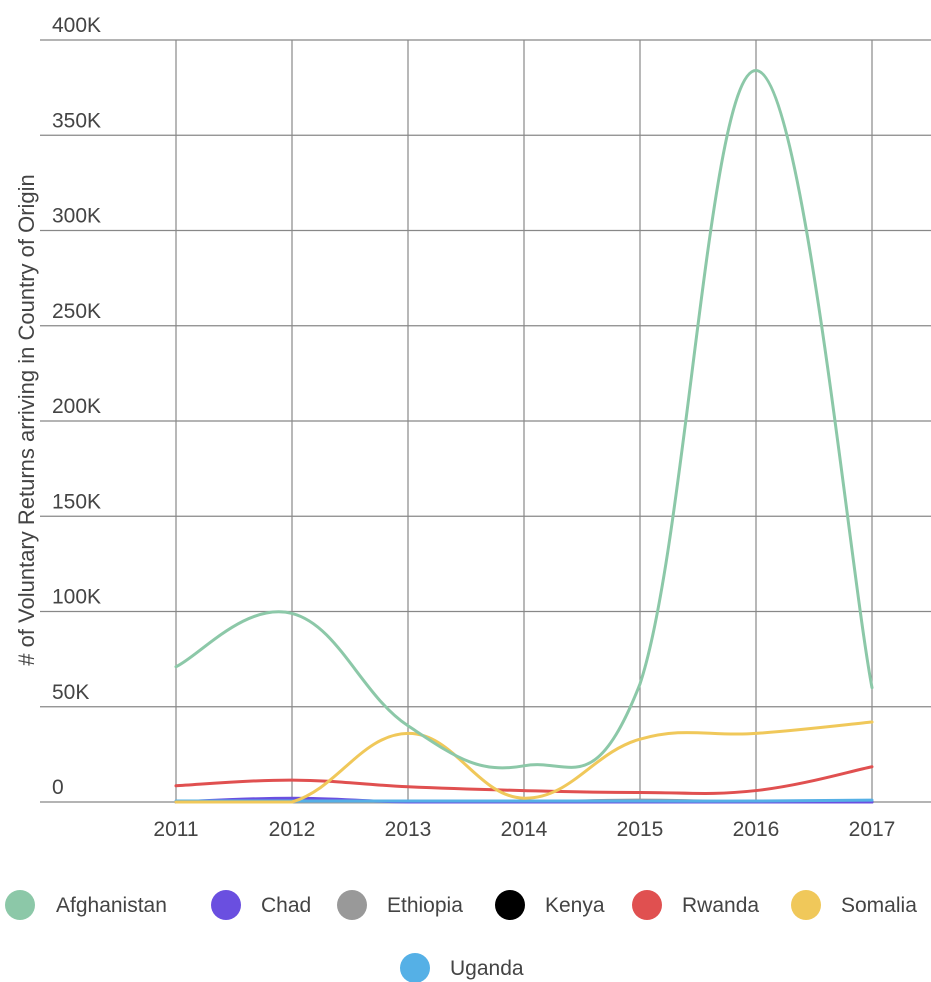 This screenshot has width=931, height=982. Describe the element at coordinates (76, 597) in the screenshot. I see `y-tick-label: 100K` at that location.